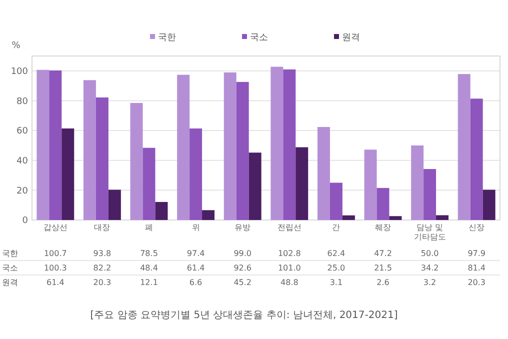 Image resolution: width=508 pixels, height=339 pixels. Describe the element at coordinates (55, 227) in the screenshot. I see `x-tick-label: 갑상선` at that location.